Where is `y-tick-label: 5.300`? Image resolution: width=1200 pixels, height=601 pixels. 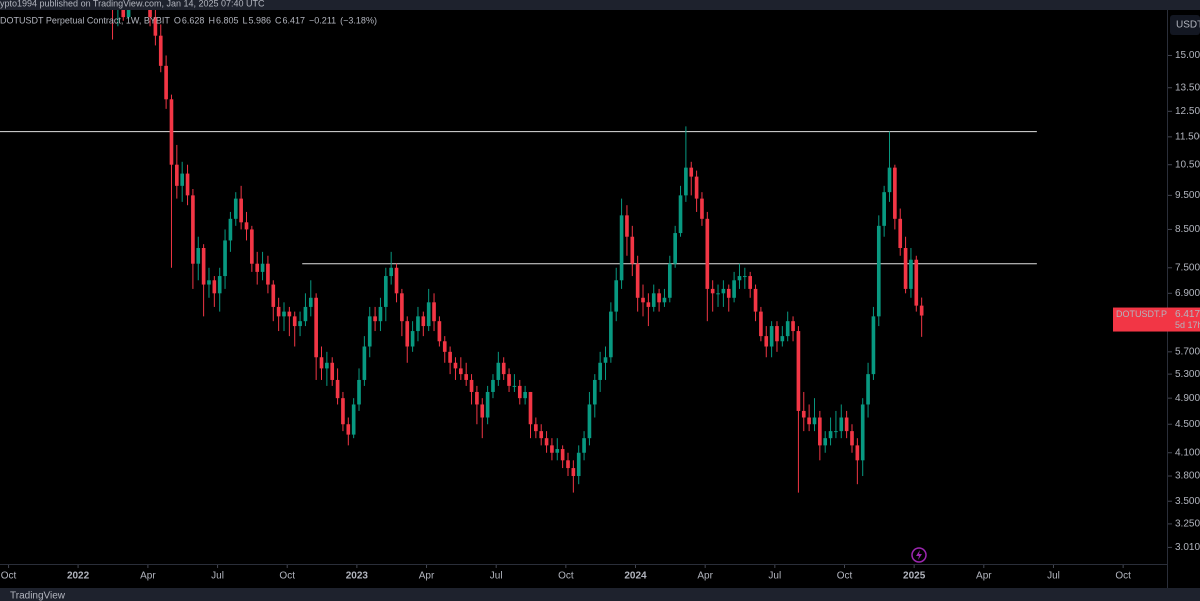
y-tick-label: 5.300 is located at coordinates (1187, 374).